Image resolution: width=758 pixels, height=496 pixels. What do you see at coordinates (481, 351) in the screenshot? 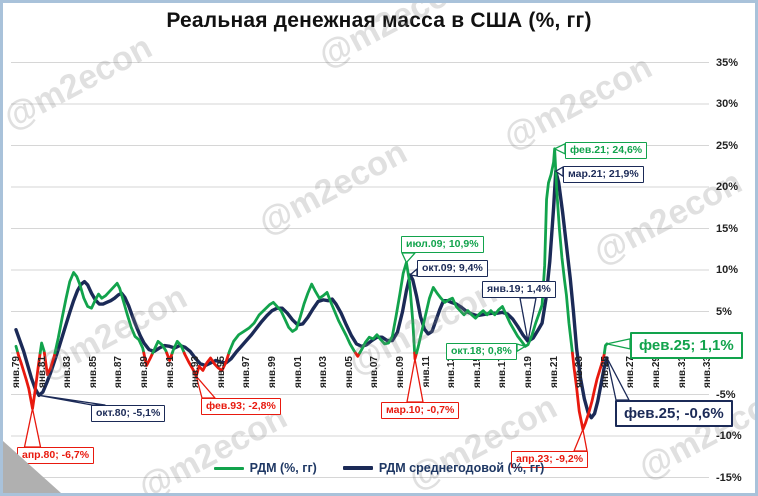
I see `annotation-callout: окт.18; 0,8%` at bounding box center [481, 351].